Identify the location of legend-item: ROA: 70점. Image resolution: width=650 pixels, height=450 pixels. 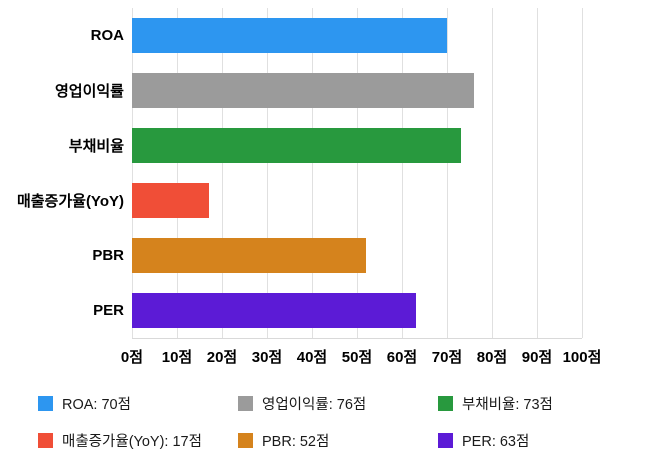
(138, 403).